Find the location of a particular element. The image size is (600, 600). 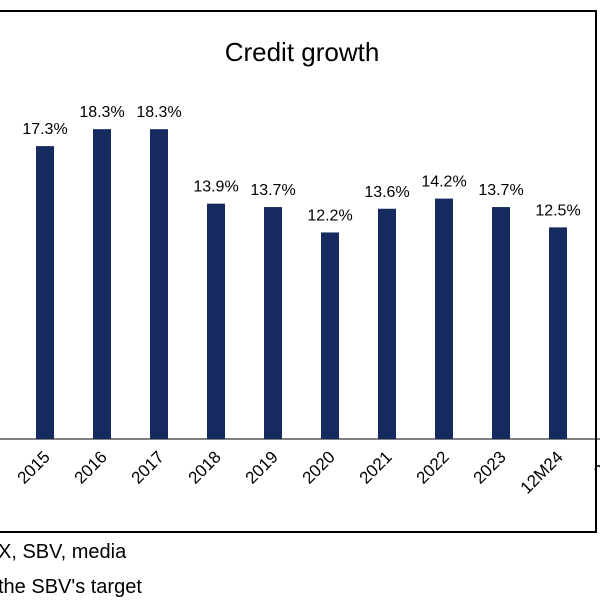

source-note: X, SBV, media is located at coordinates (63, 552).